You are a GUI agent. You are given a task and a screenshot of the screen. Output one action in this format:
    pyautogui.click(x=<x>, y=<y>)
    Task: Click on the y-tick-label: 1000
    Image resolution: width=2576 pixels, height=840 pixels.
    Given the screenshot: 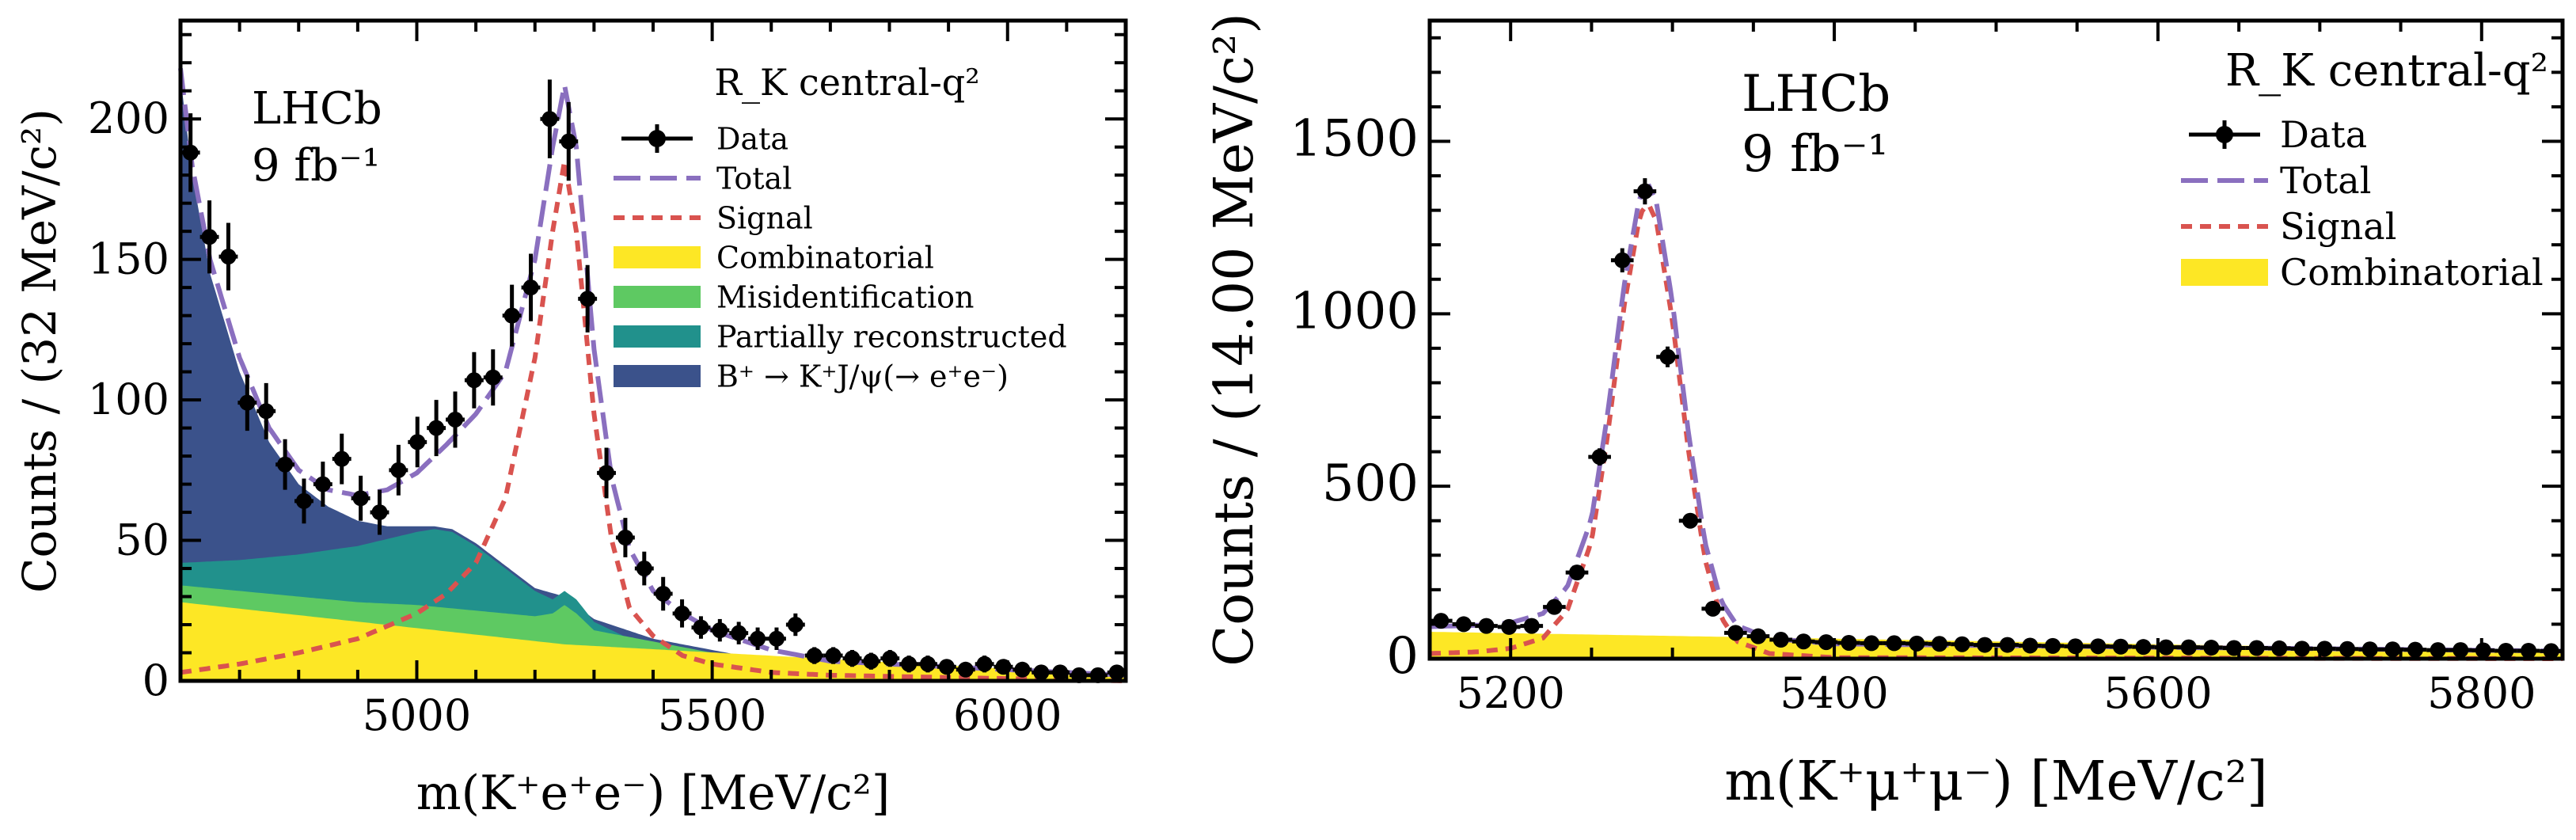 What is the action you would take?
    pyautogui.click(x=1354, y=311)
    